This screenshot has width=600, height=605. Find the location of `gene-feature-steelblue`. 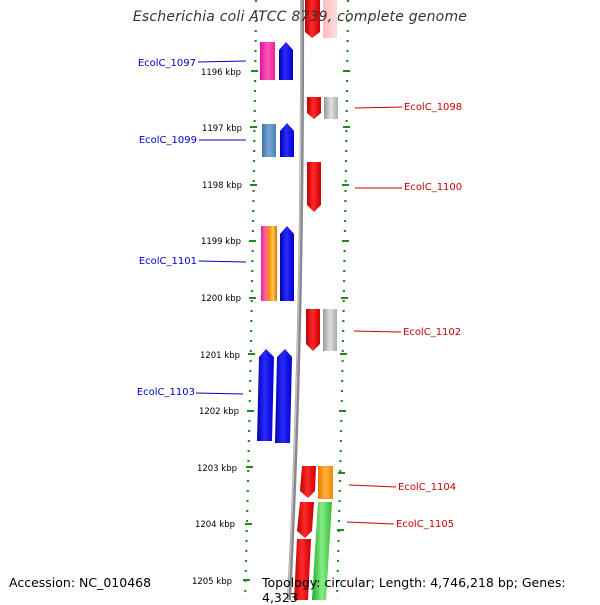

gene-feature-steelblue is located at coordinates (269, 140).